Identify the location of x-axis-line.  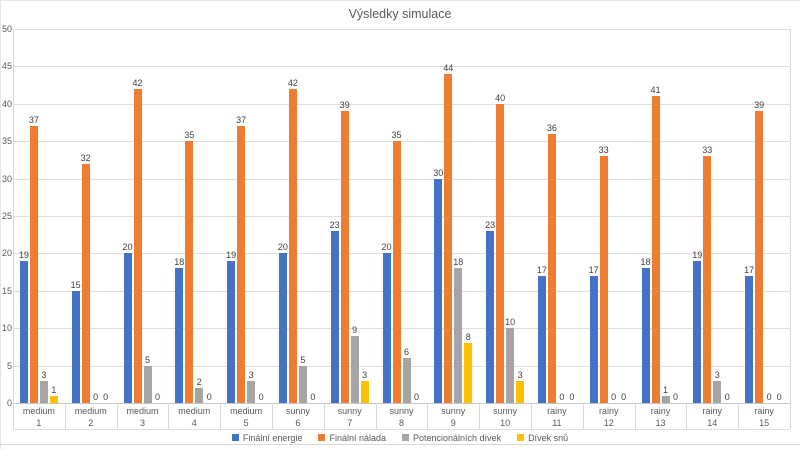
(401, 403).